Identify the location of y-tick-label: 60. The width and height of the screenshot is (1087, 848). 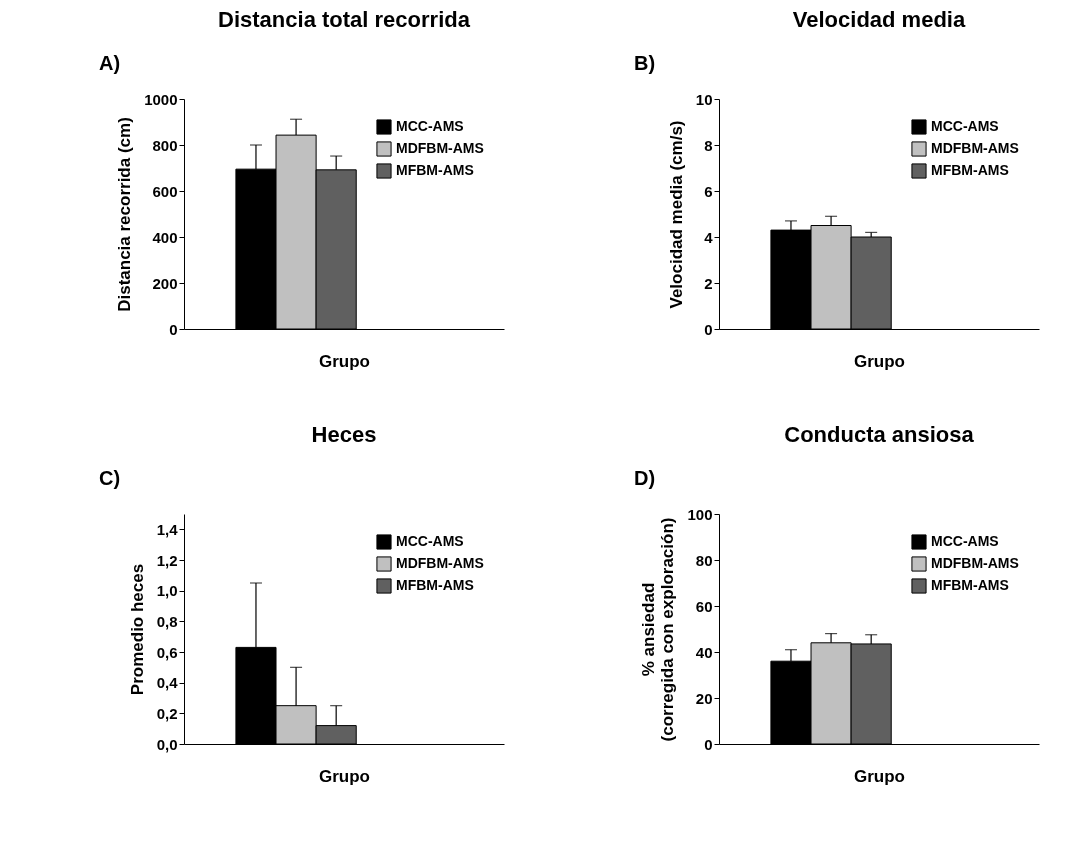
(704, 606).